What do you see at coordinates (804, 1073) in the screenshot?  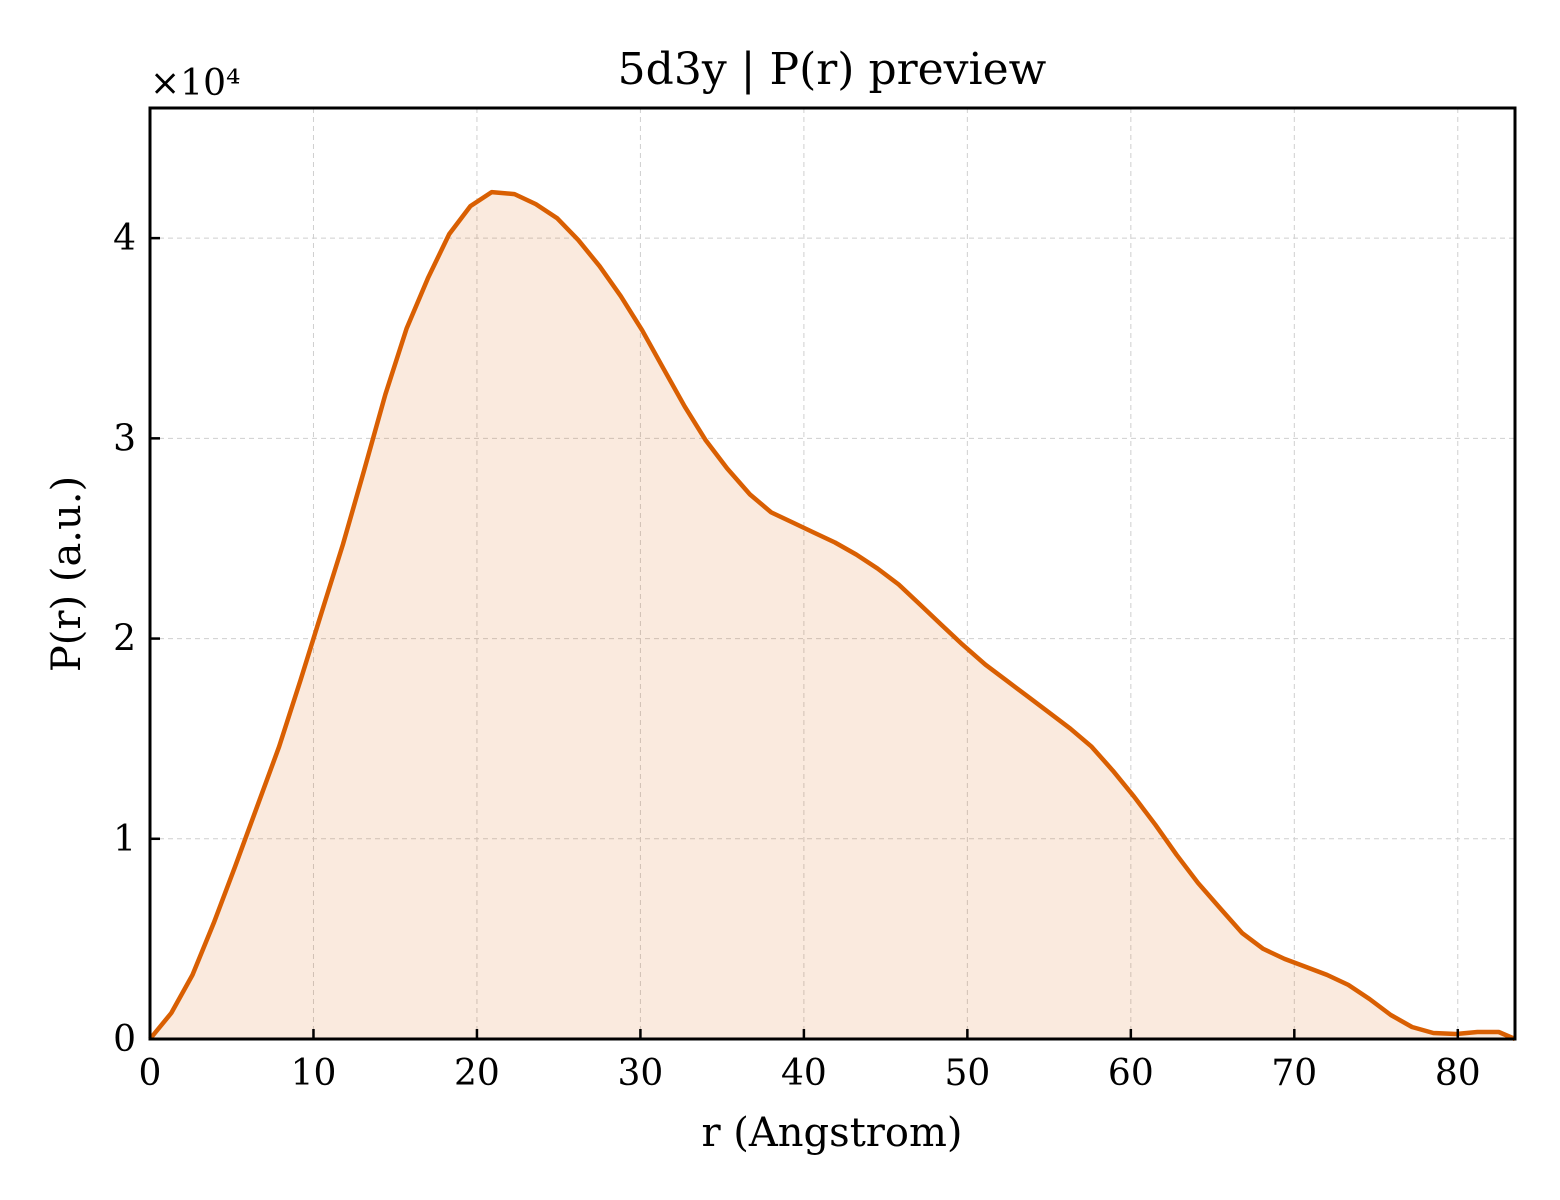 I see `x-tick-label: 40` at bounding box center [804, 1073].